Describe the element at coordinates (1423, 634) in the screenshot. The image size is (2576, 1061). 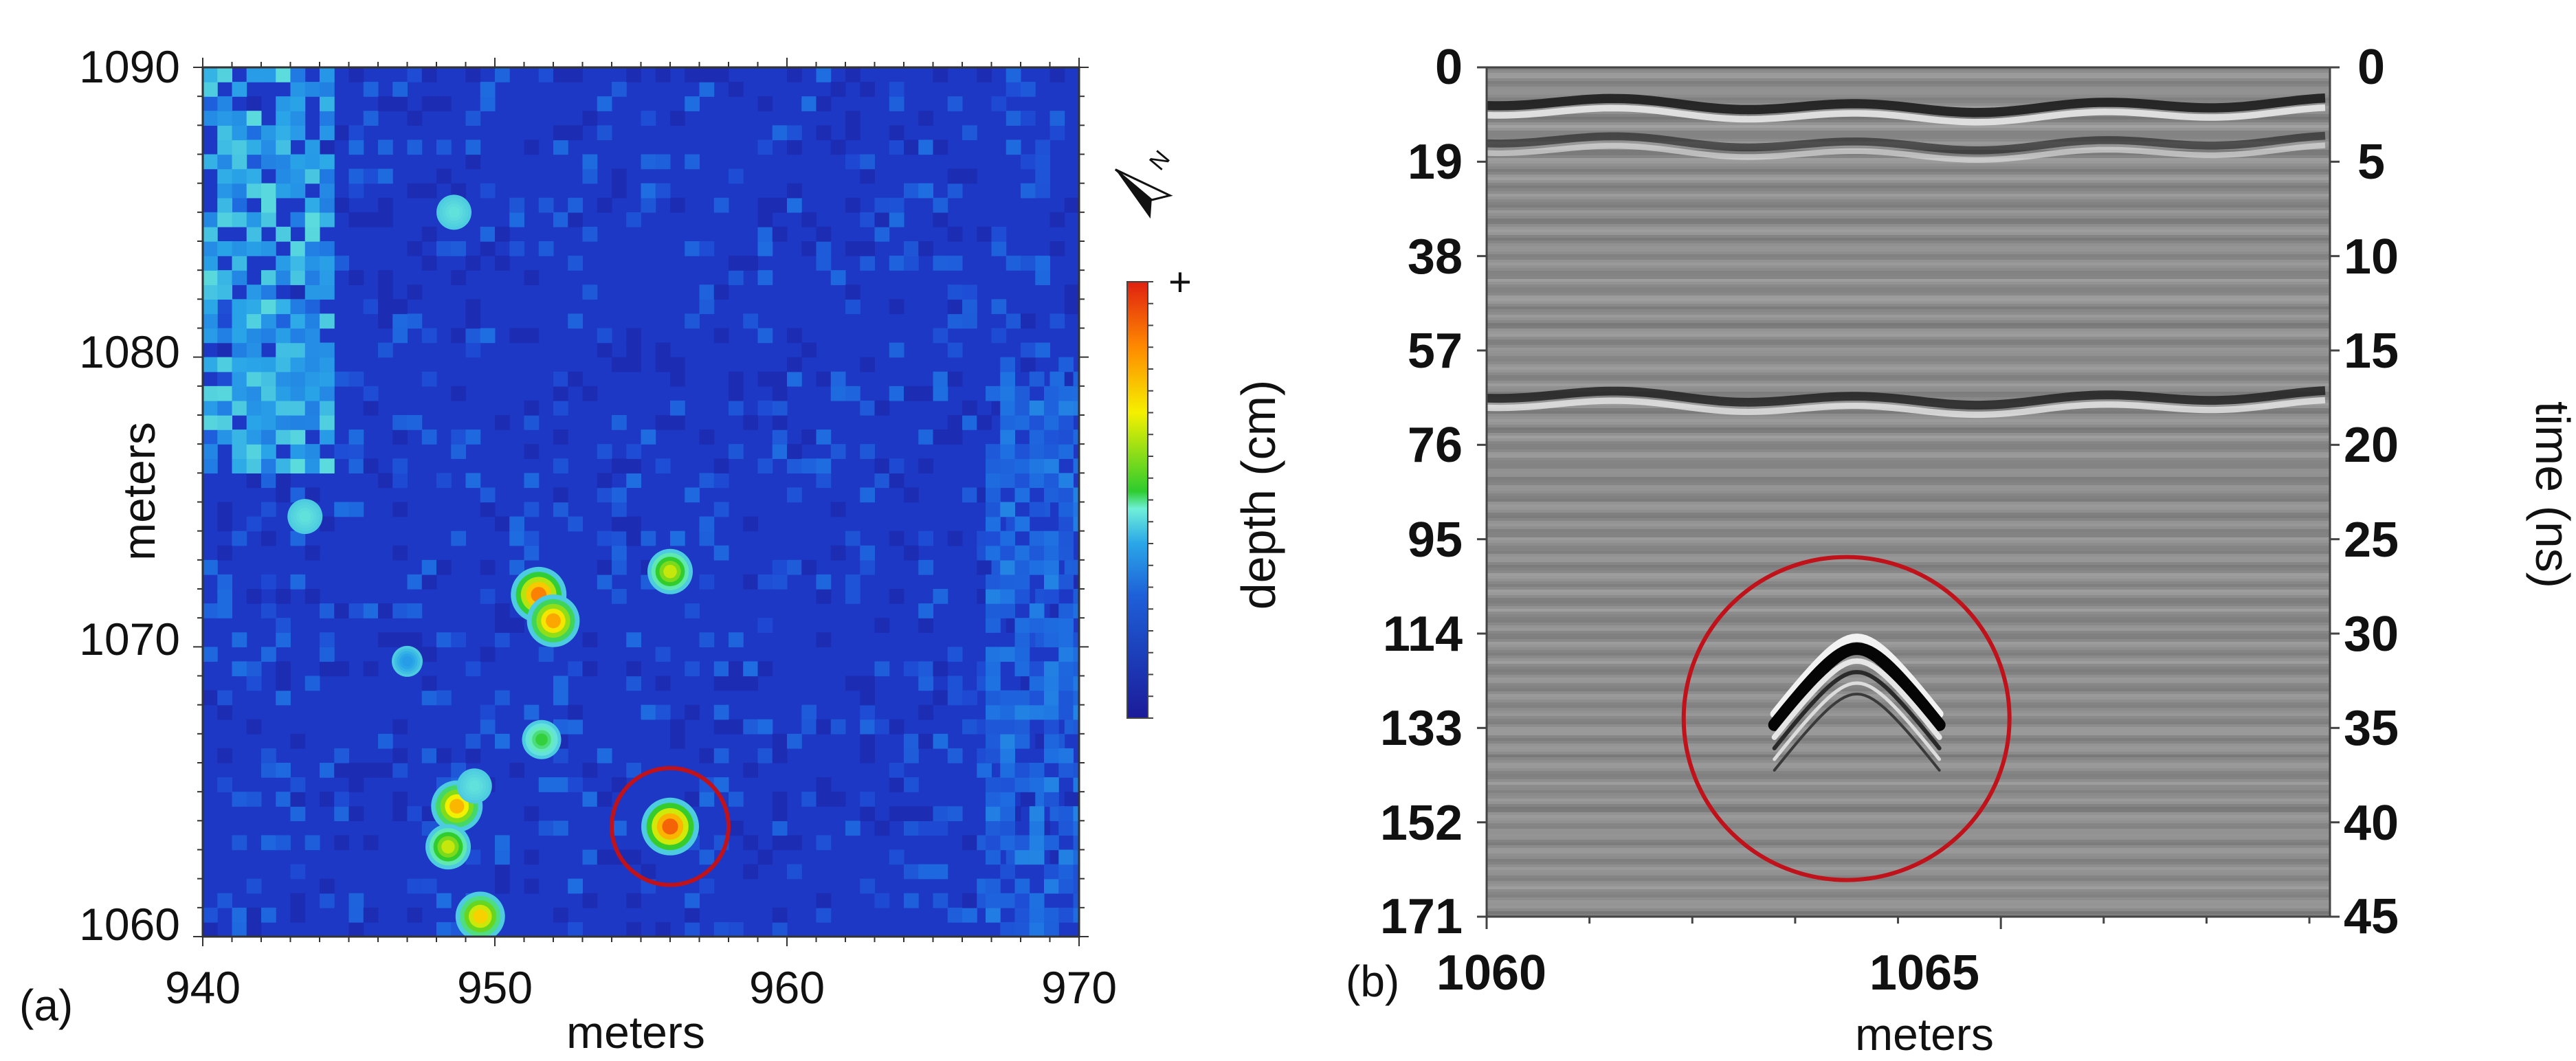
I see `depth-tick-114: 114` at that location.